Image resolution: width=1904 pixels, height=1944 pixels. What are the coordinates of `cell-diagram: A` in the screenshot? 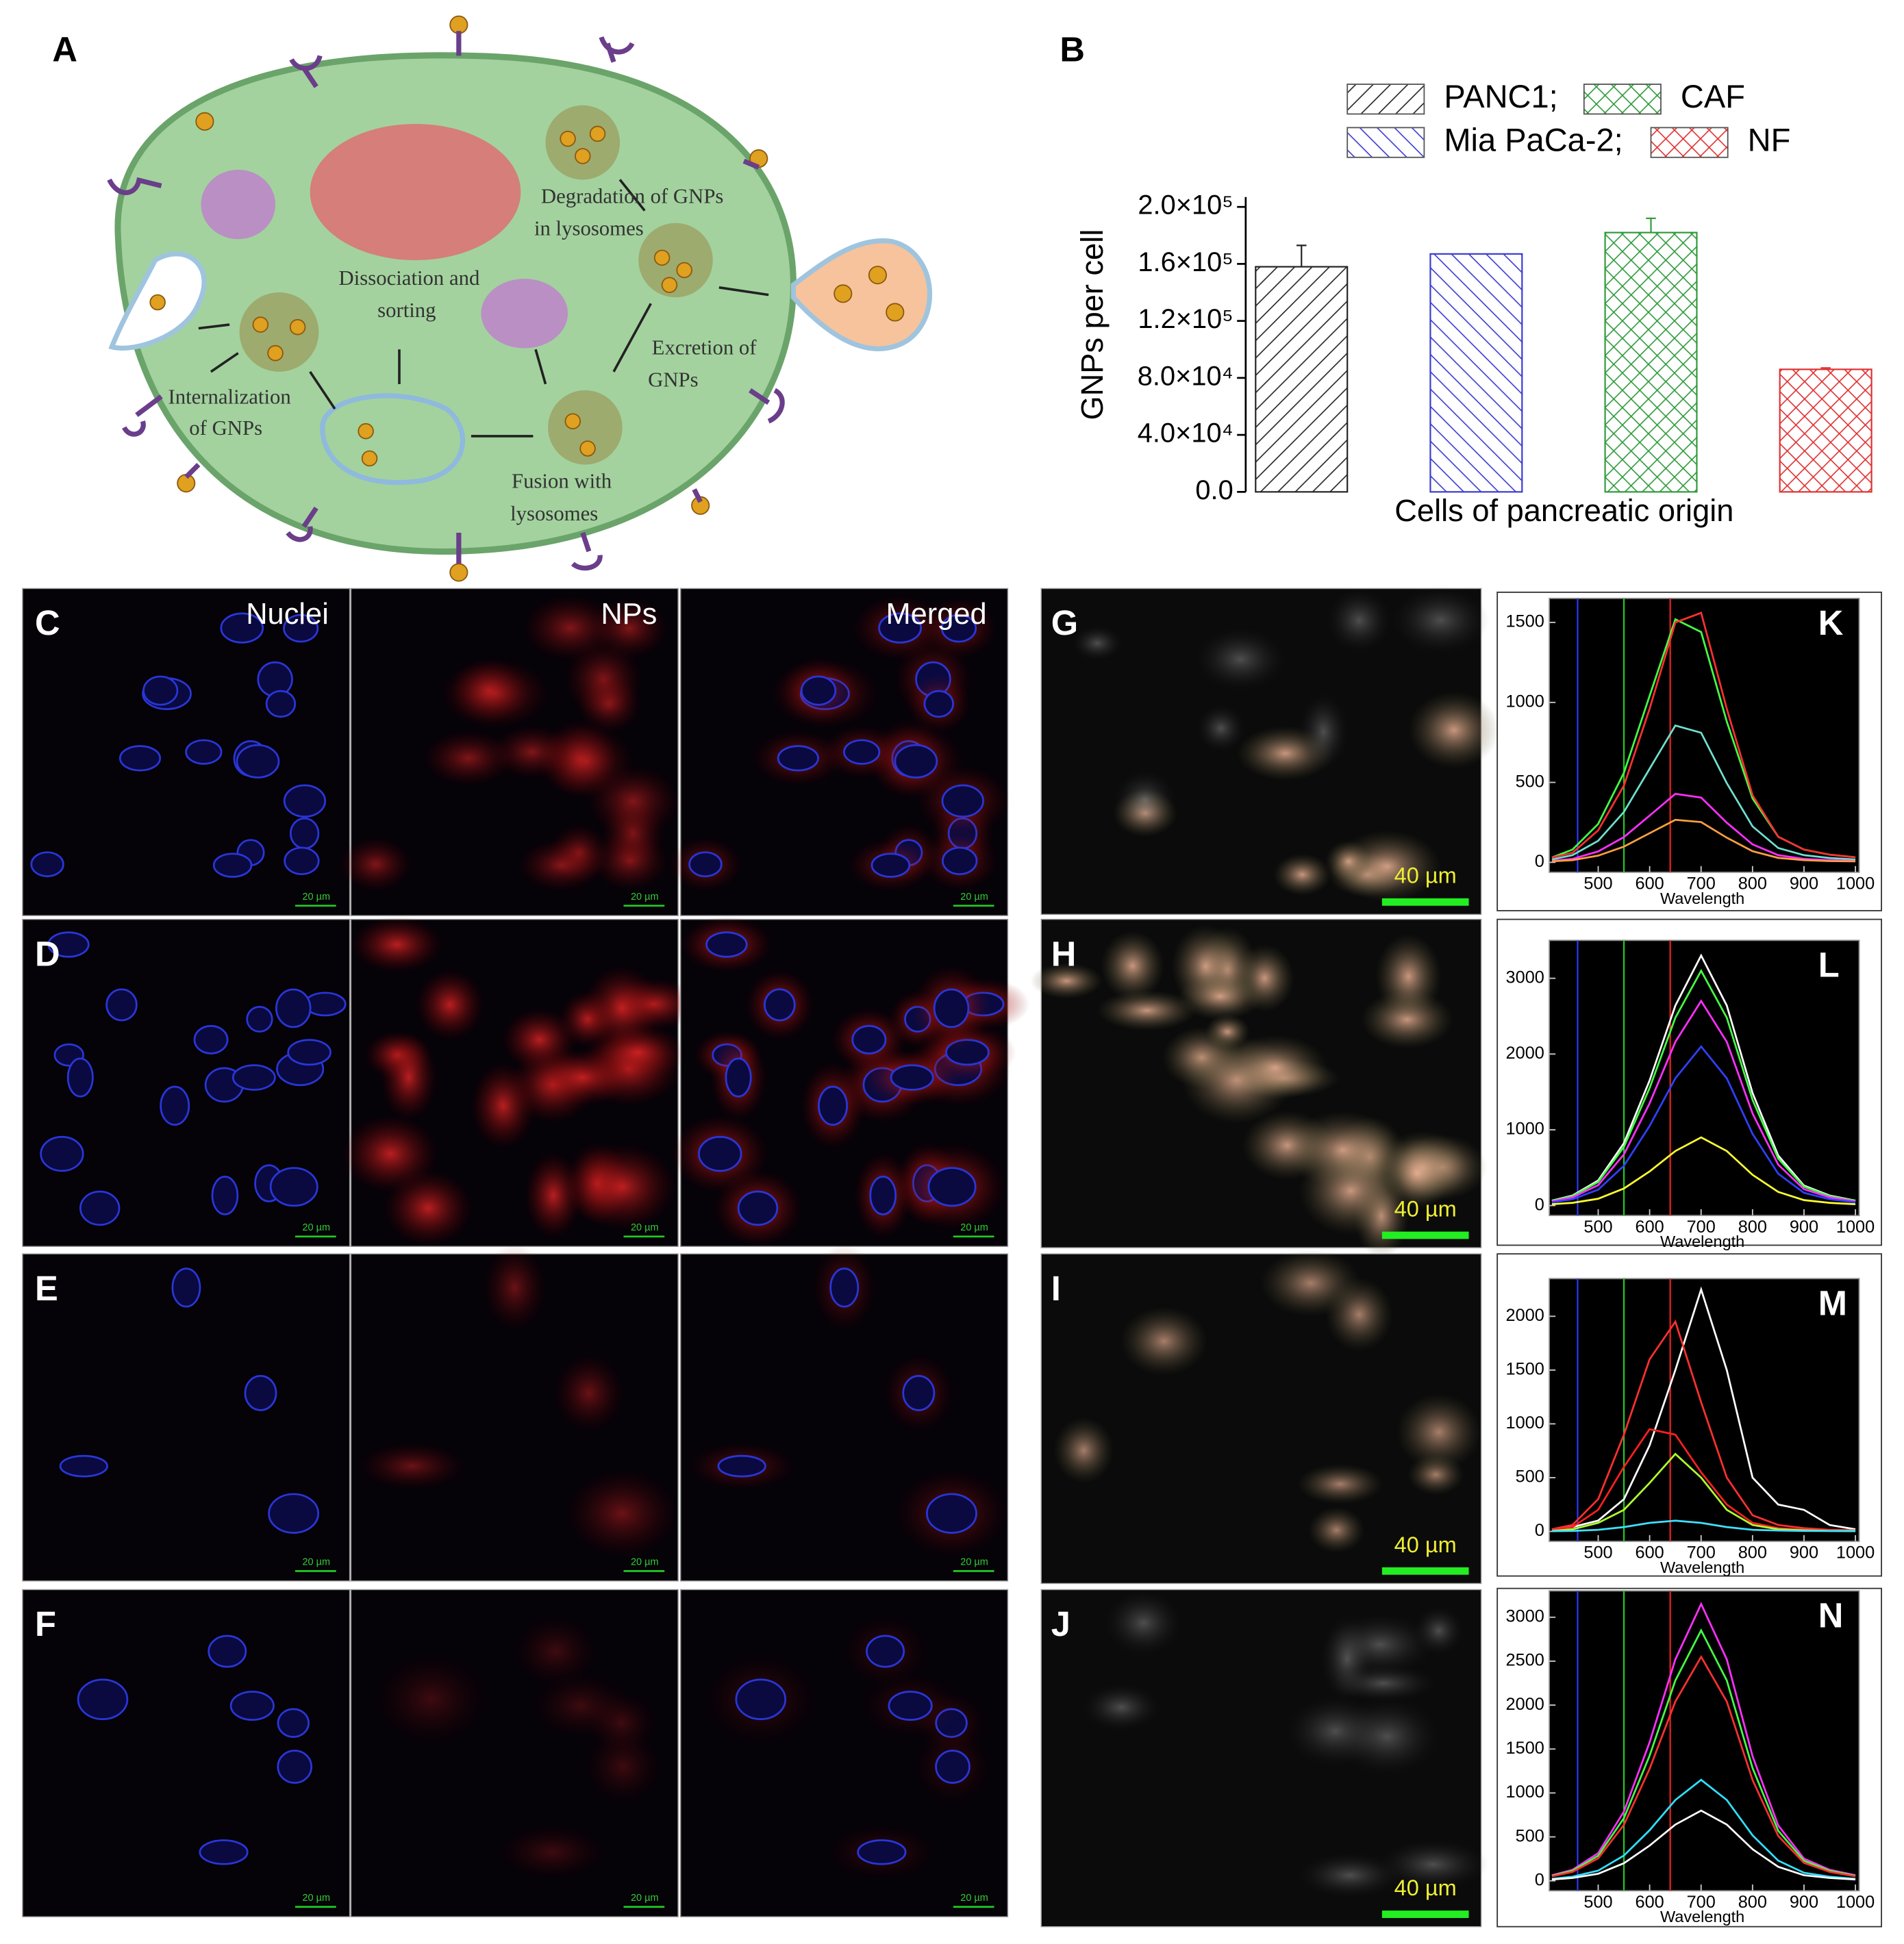 It's located at (492, 298).